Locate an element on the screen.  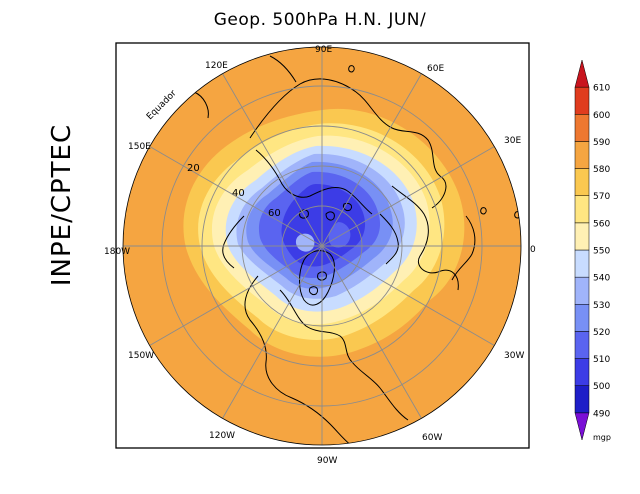
lat-label-60: 60 is located at coordinates (274, 213).